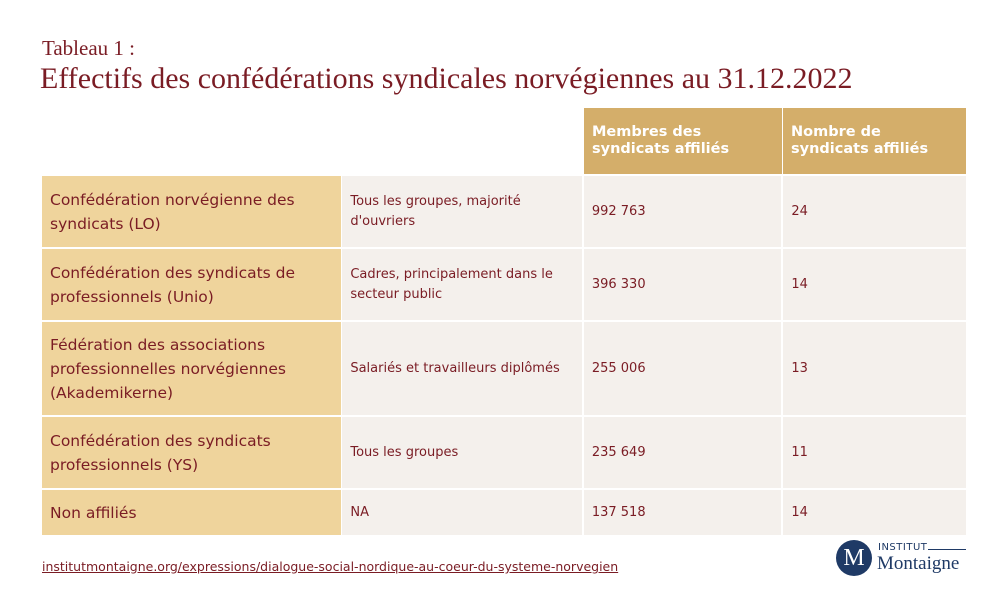 The width and height of the screenshot is (1000, 600). I want to click on header-blank-name, so click(192, 141).